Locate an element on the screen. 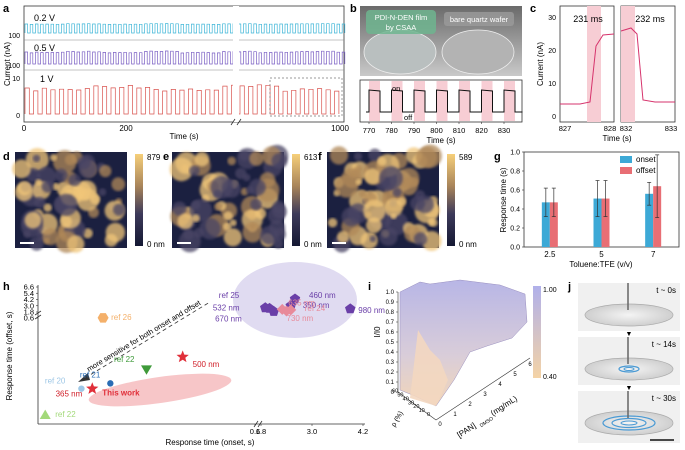 This screenshot has height=450, width=685. trace-label-0-5v: 0.5 V is located at coordinates (44, 48).